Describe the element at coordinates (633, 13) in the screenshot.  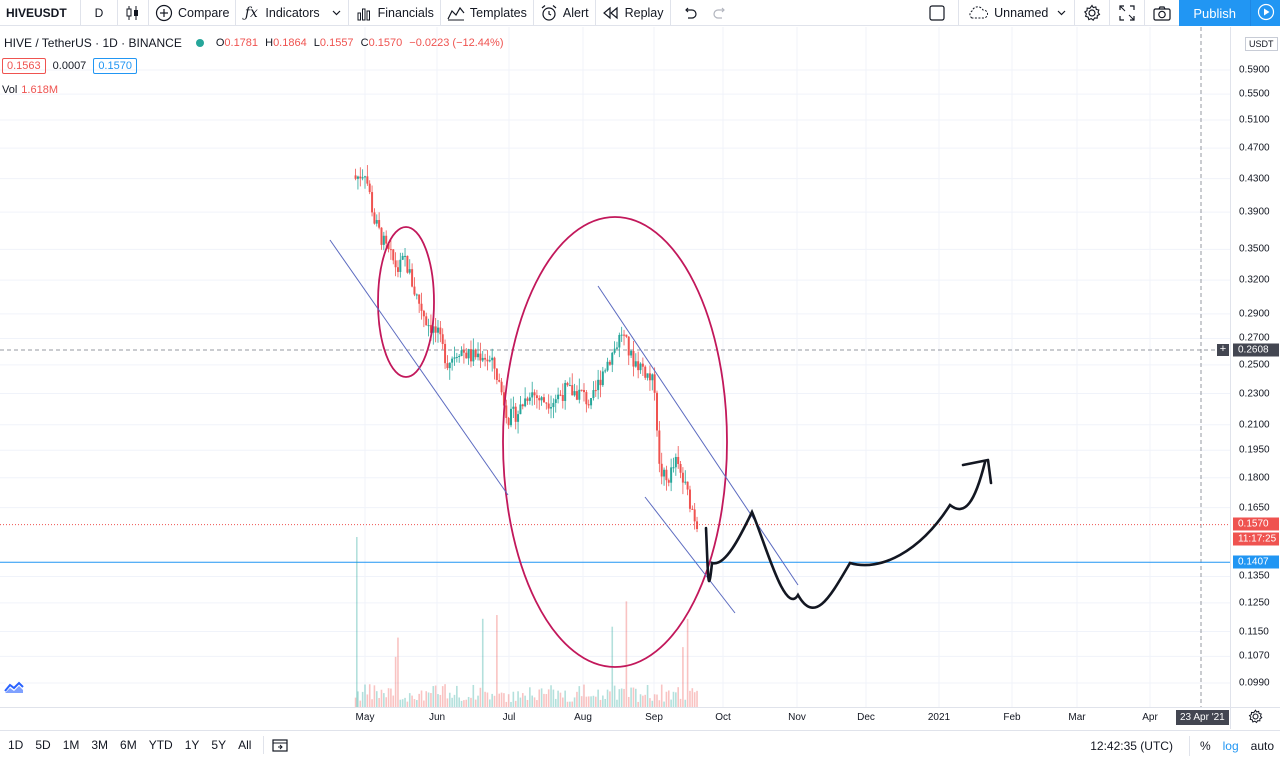
I see `replay-button: Replay` at that location.